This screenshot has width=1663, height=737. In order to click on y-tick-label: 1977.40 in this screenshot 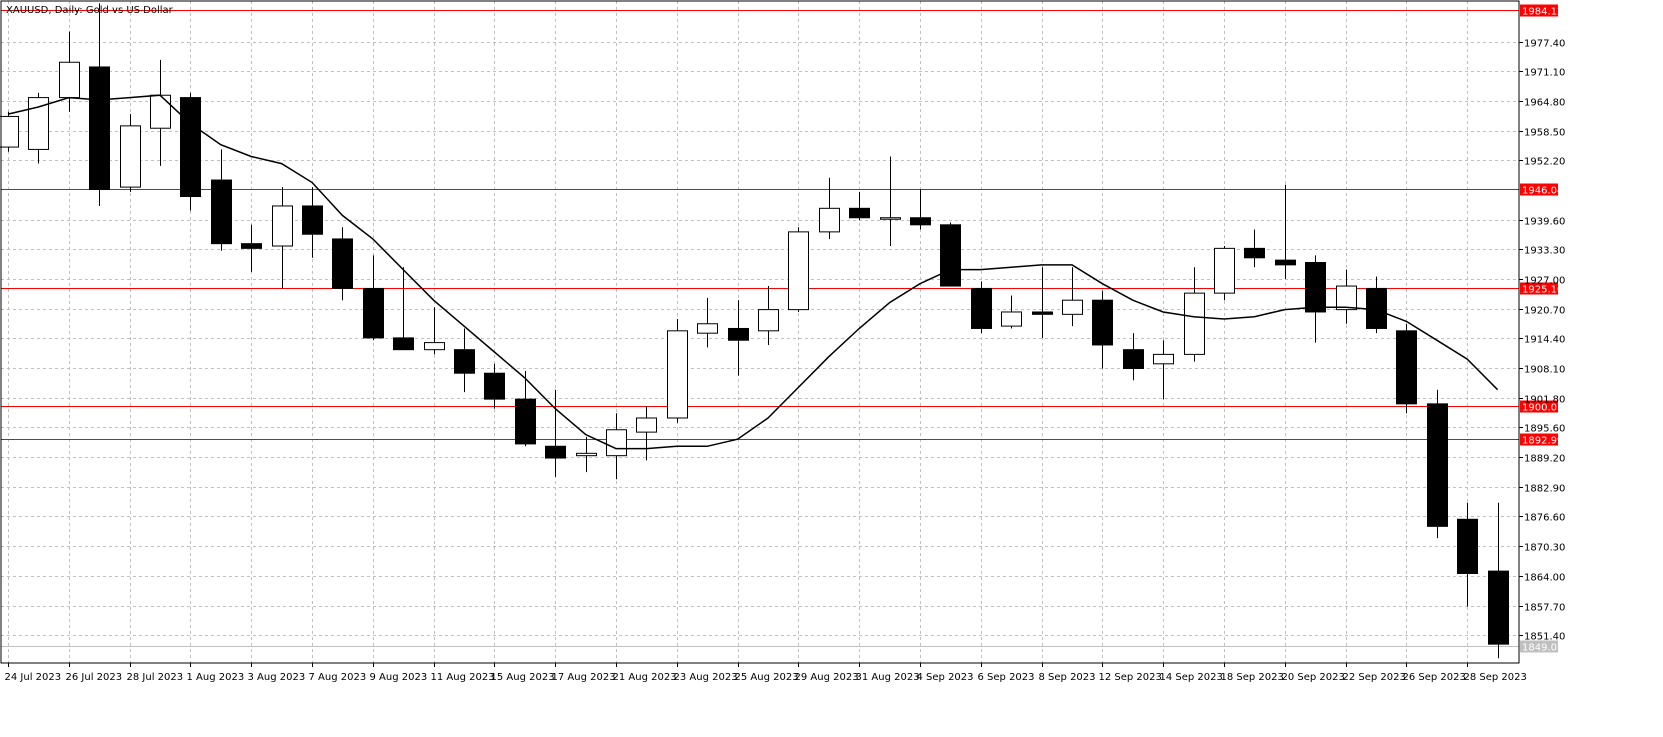, I will do `click(1544, 44)`.